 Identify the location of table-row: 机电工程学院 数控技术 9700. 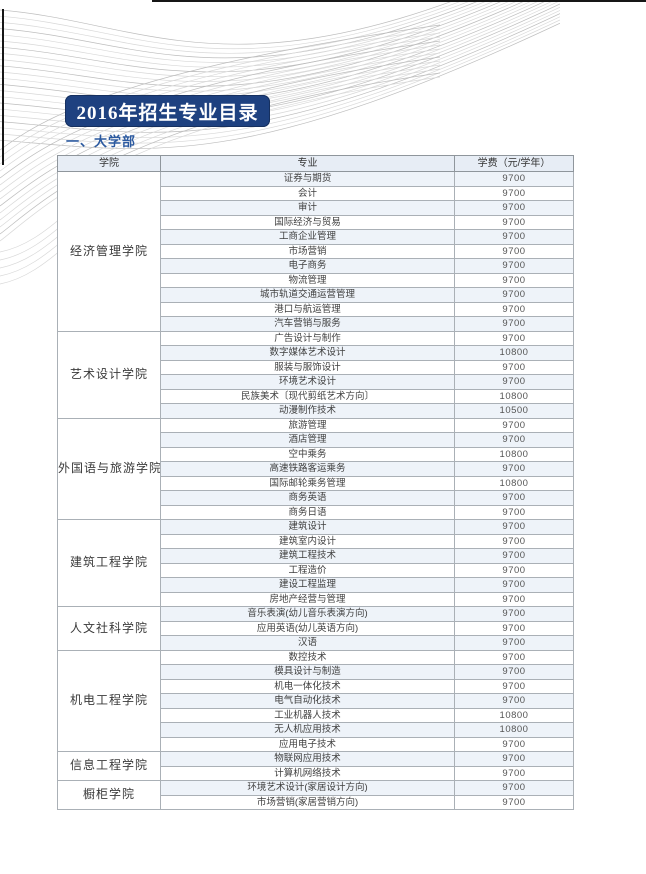
(315, 700).